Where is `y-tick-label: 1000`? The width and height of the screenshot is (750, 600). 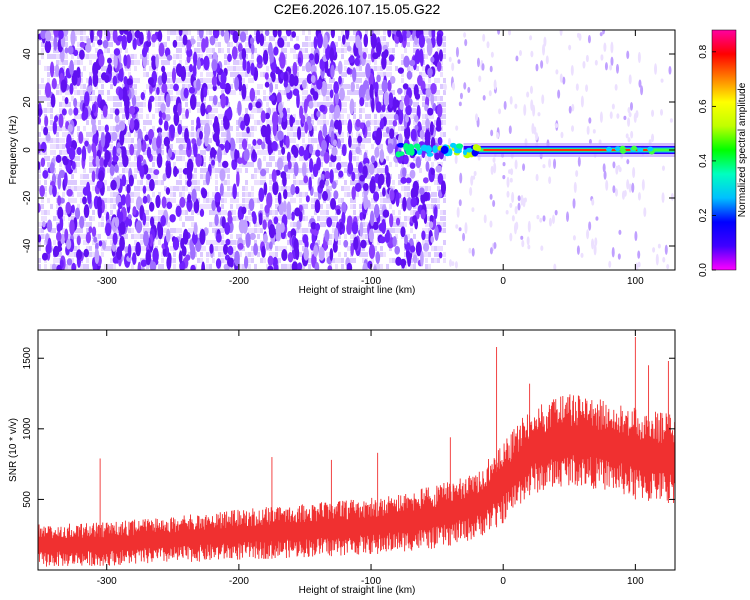
y-tick-label: 1000 is located at coordinates (27, 428).